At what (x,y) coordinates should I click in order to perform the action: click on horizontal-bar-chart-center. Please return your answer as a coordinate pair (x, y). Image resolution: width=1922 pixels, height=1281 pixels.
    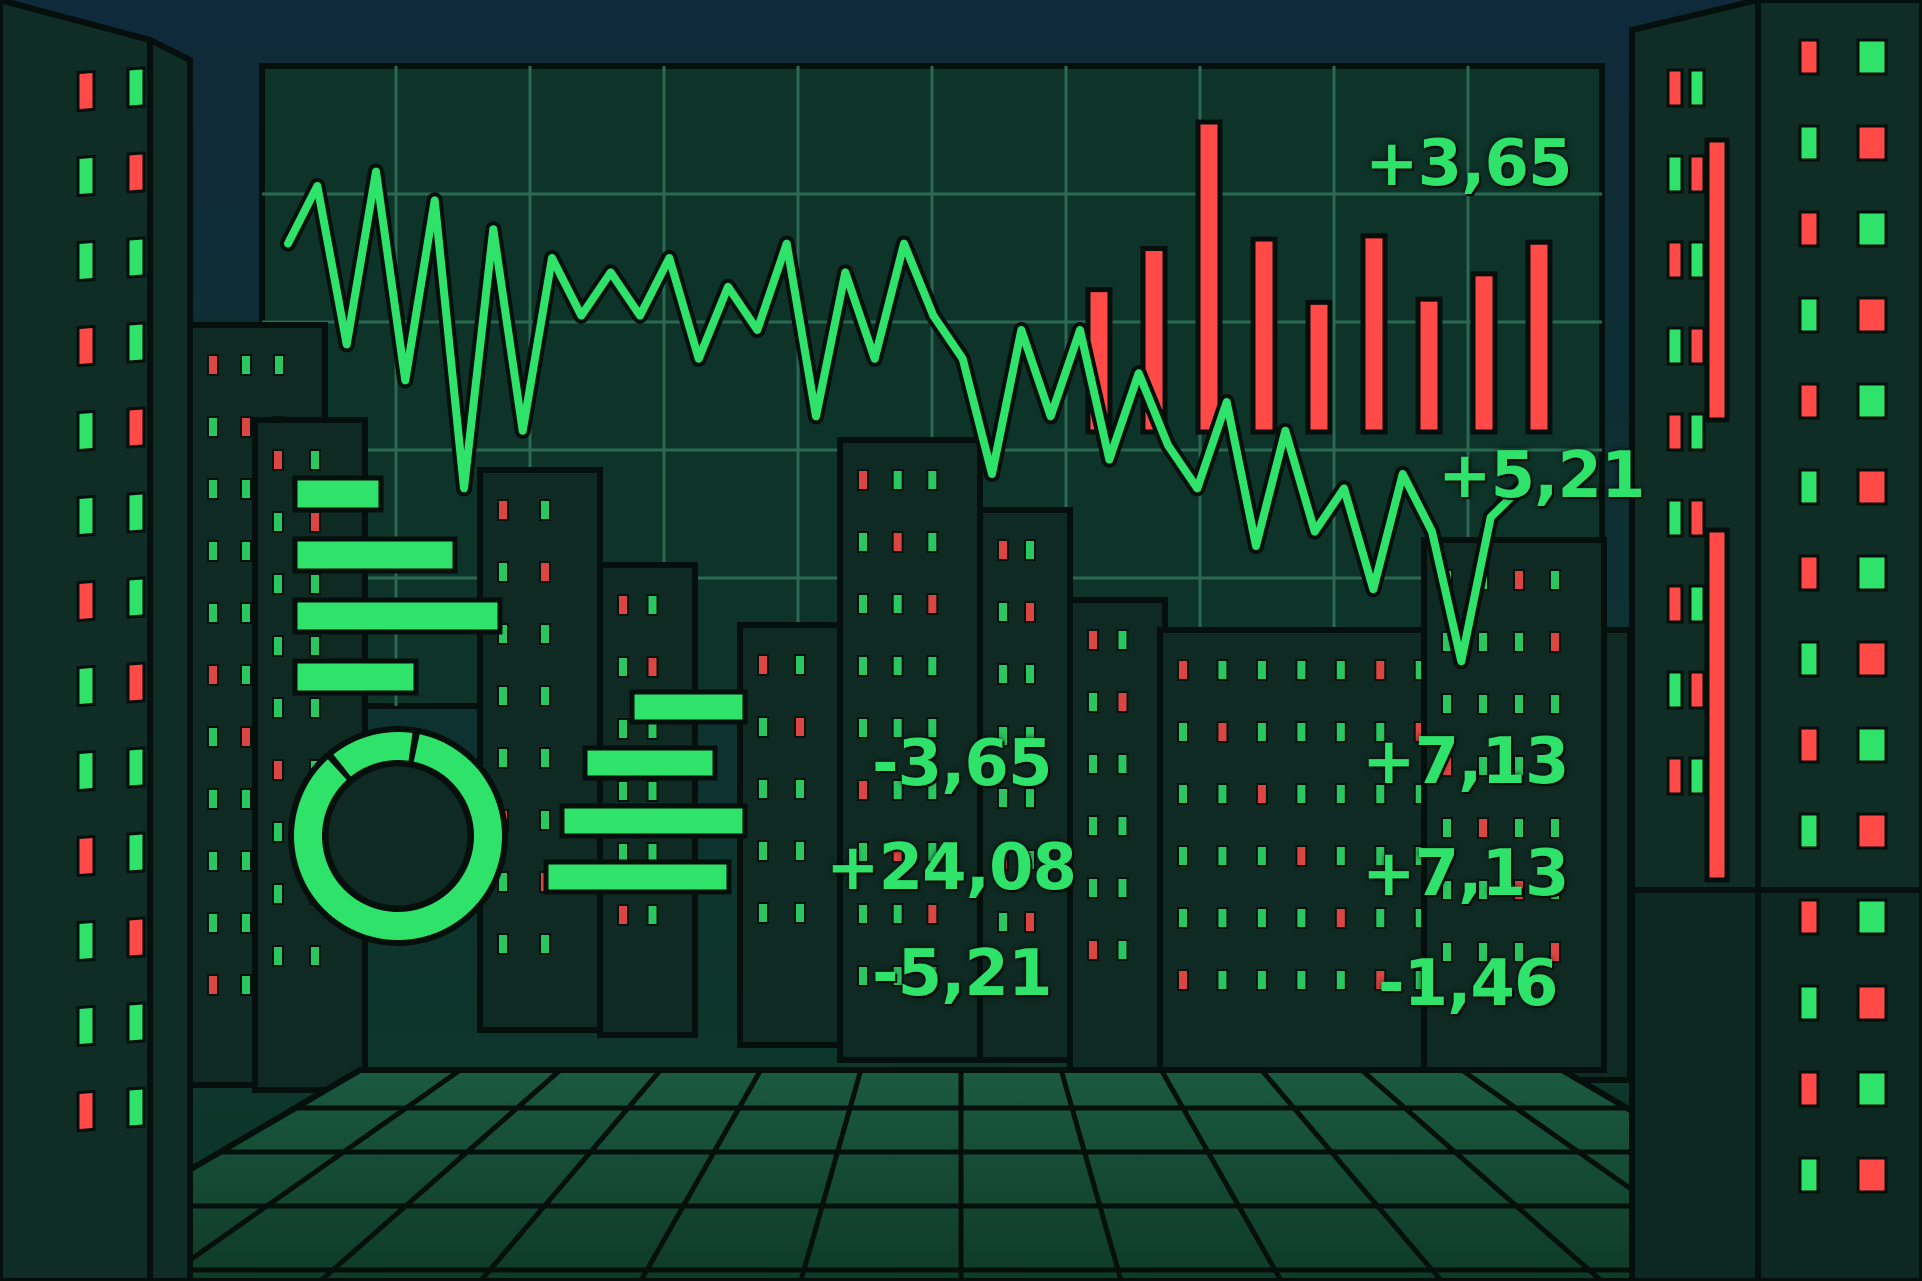
    Looking at the image, I should click on (645, 792).